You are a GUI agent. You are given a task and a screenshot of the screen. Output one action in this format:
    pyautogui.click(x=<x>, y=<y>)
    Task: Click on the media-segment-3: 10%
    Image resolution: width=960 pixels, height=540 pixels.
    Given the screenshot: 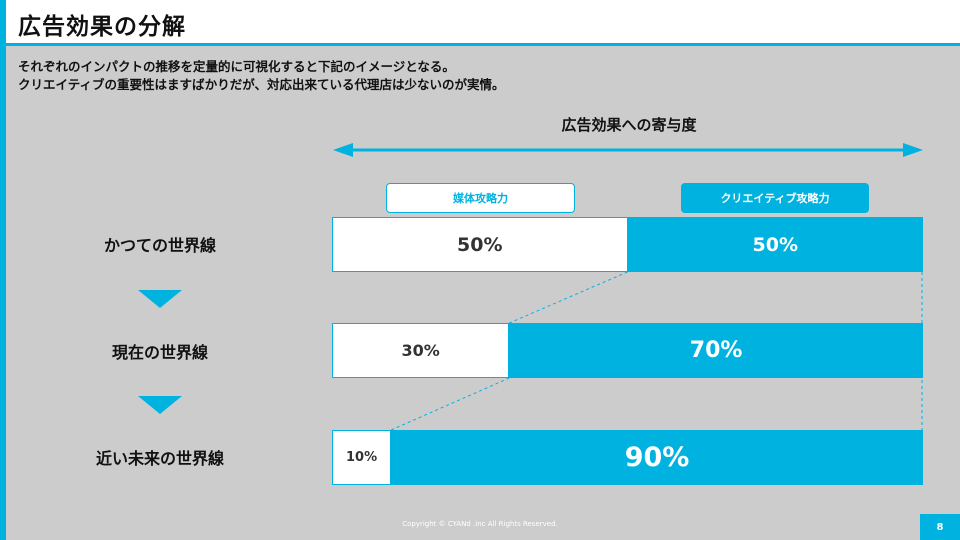 What is the action you would take?
    pyautogui.click(x=362, y=457)
    